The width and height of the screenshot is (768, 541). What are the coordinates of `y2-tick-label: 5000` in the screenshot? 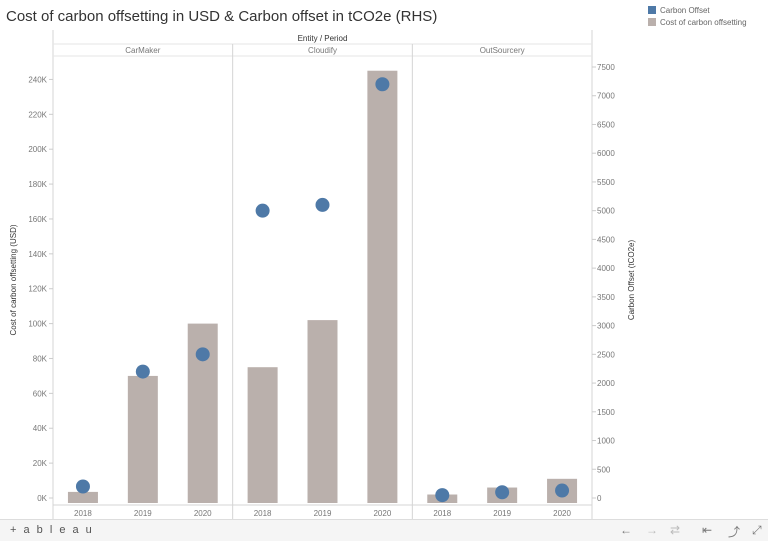 It's located at (606, 211).